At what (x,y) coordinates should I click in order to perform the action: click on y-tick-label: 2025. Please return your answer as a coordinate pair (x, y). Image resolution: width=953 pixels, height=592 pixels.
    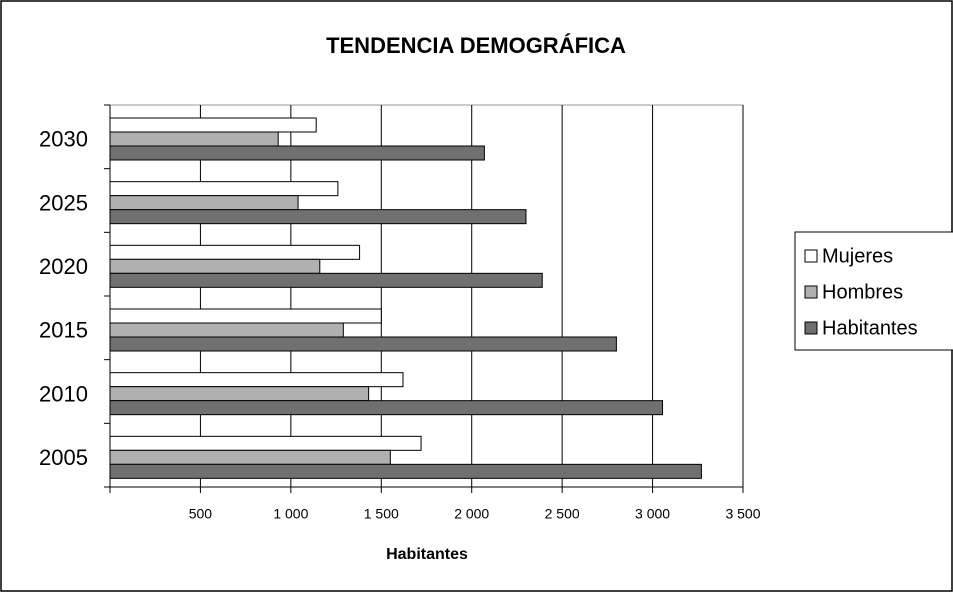
    Looking at the image, I should click on (63, 202).